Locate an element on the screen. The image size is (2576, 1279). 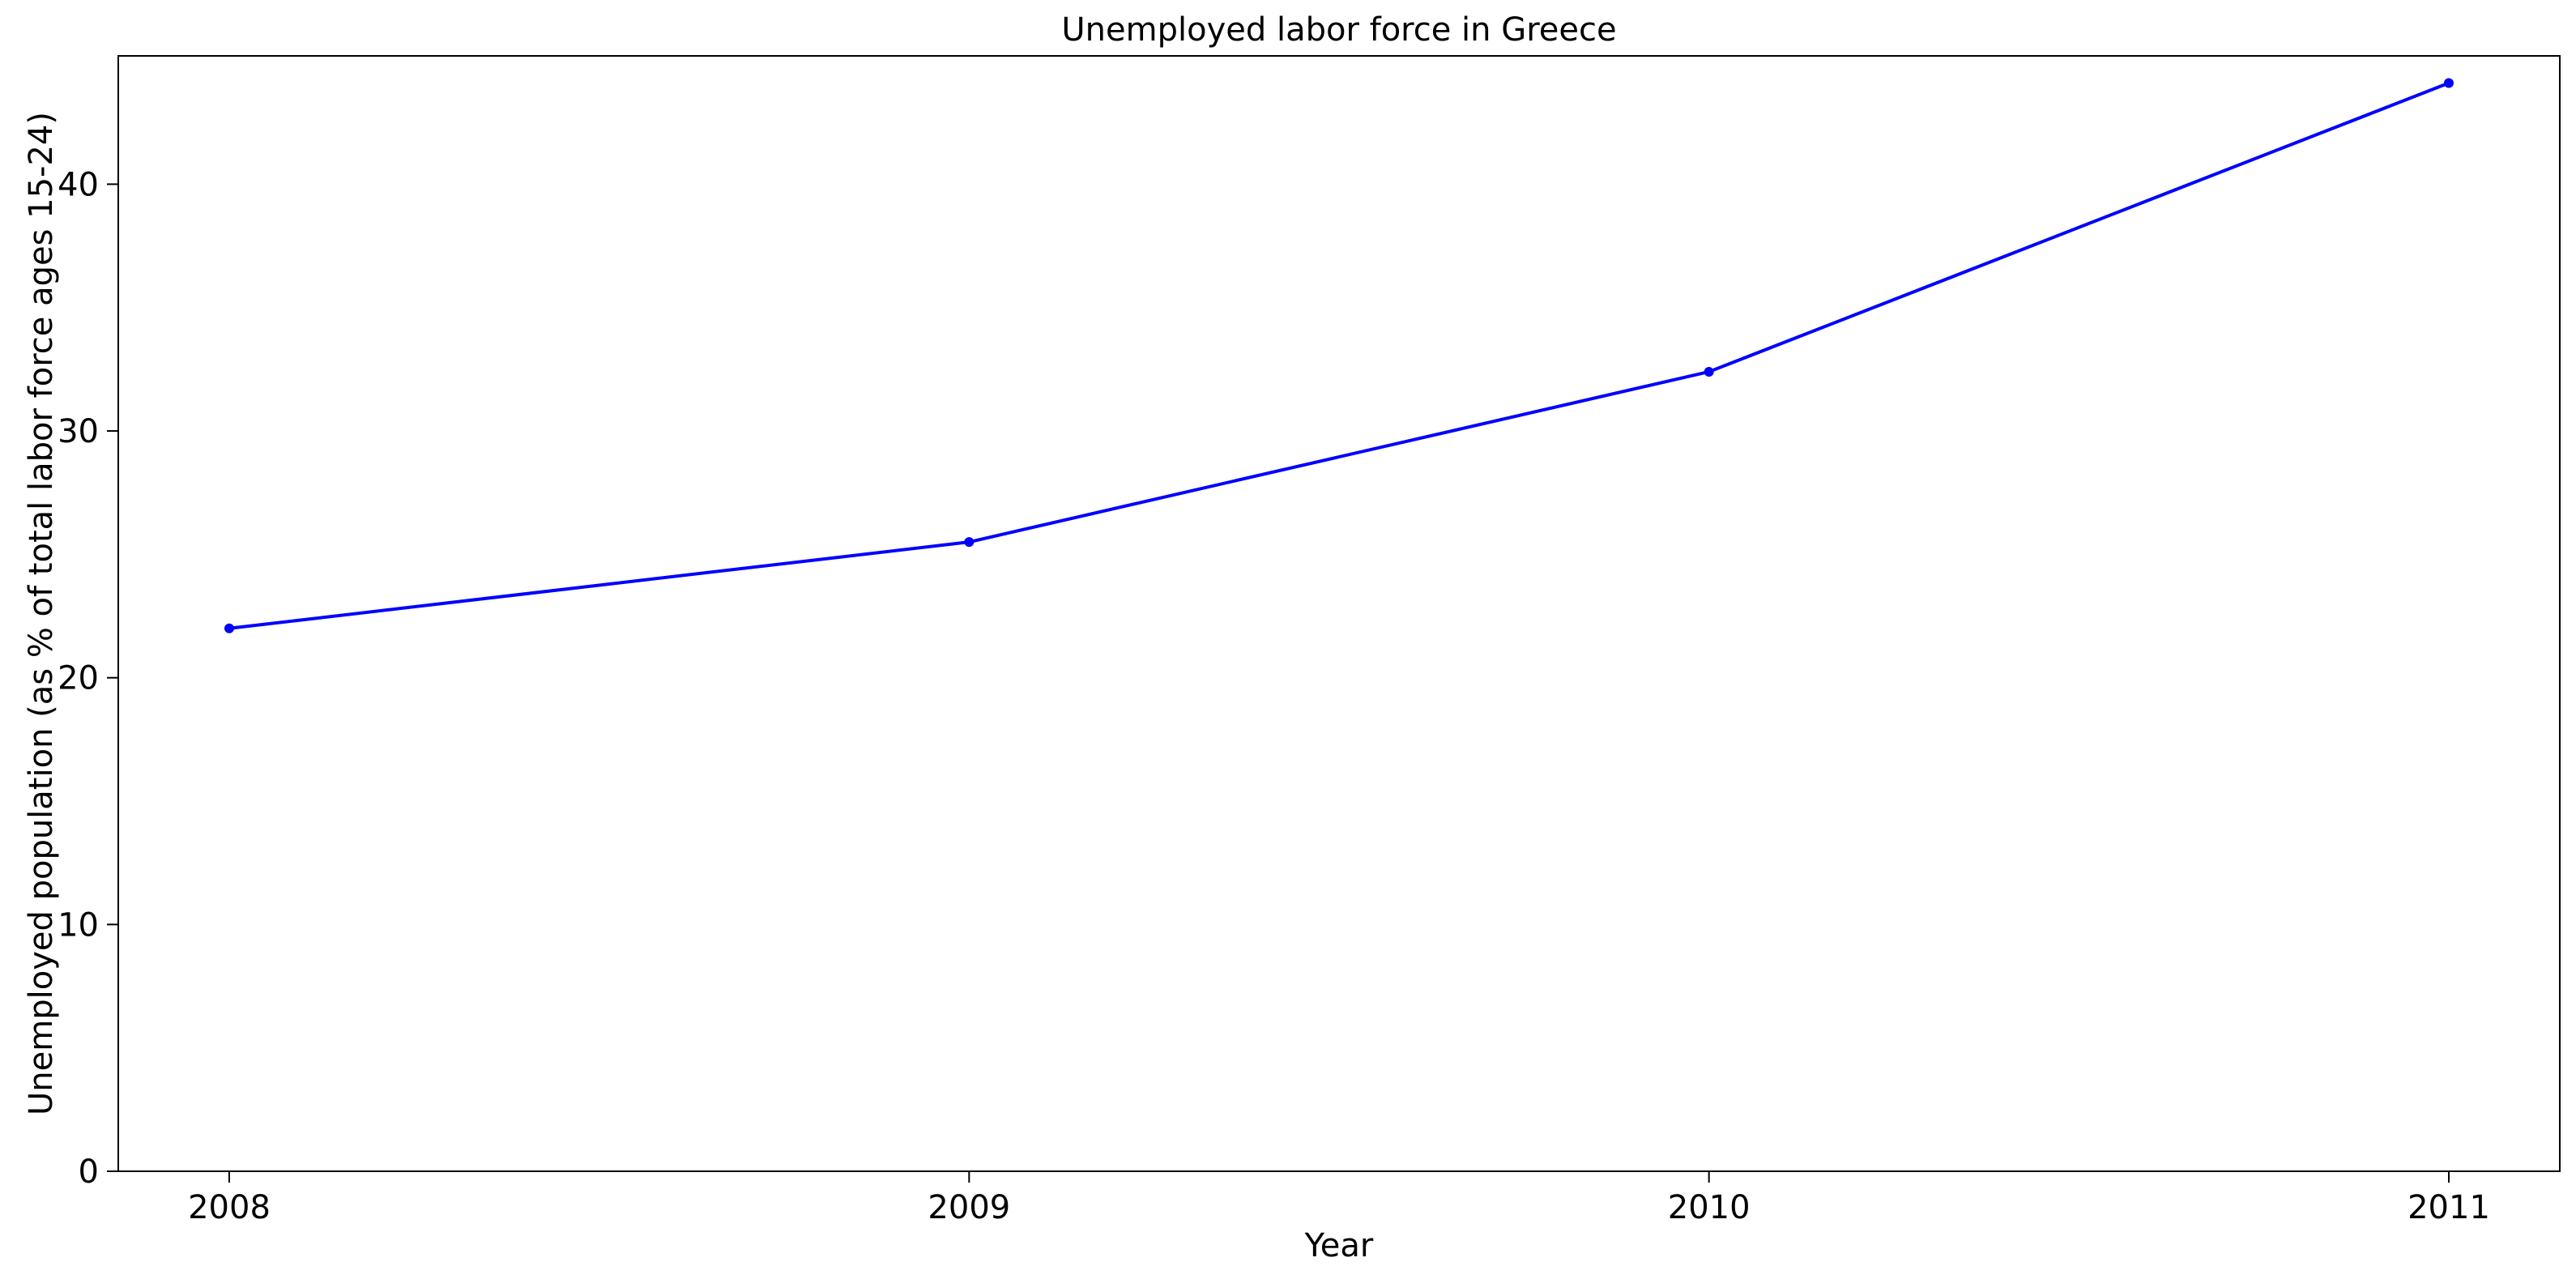
x-tick-label: 2009 is located at coordinates (969, 1207).